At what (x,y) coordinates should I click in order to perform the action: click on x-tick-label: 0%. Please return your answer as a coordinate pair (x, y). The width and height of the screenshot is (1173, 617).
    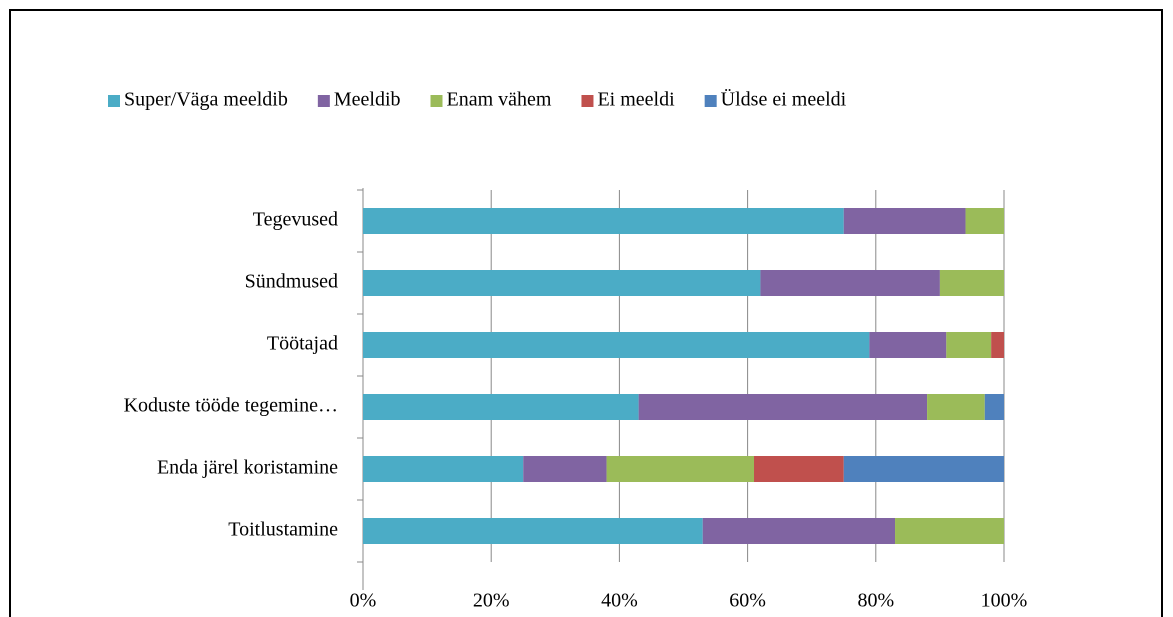
    Looking at the image, I should click on (363, 601).